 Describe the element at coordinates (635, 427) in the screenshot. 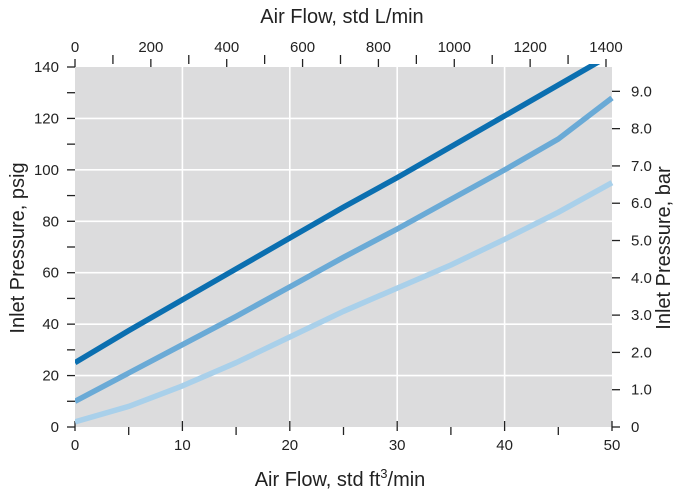

I see `right-tick-label: 0` at that location.